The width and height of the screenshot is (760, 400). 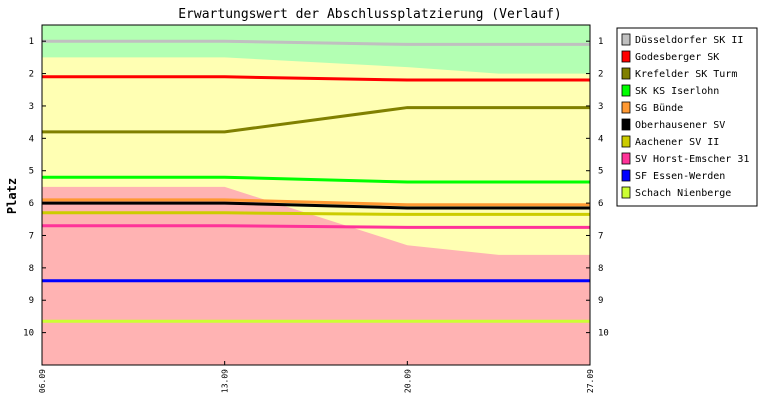 What do you see at coordinates (659, 108) in the screenshot?
I see `legend-label: SG Bünde` at bounding box center [659, 108].